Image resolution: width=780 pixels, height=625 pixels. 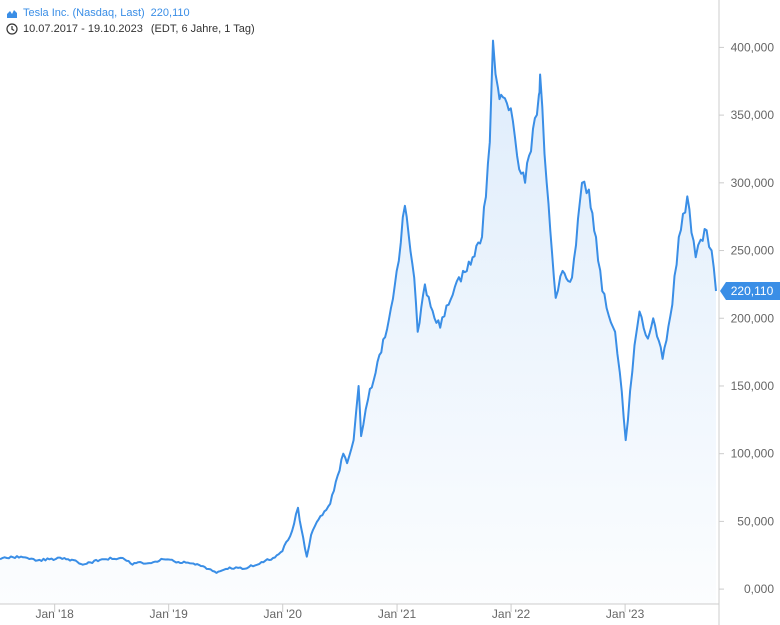 What do you see at coordinates (753, 115) in the screenshot?
I see `y-tick-label: 350,000` at bounding box center [753, 115].